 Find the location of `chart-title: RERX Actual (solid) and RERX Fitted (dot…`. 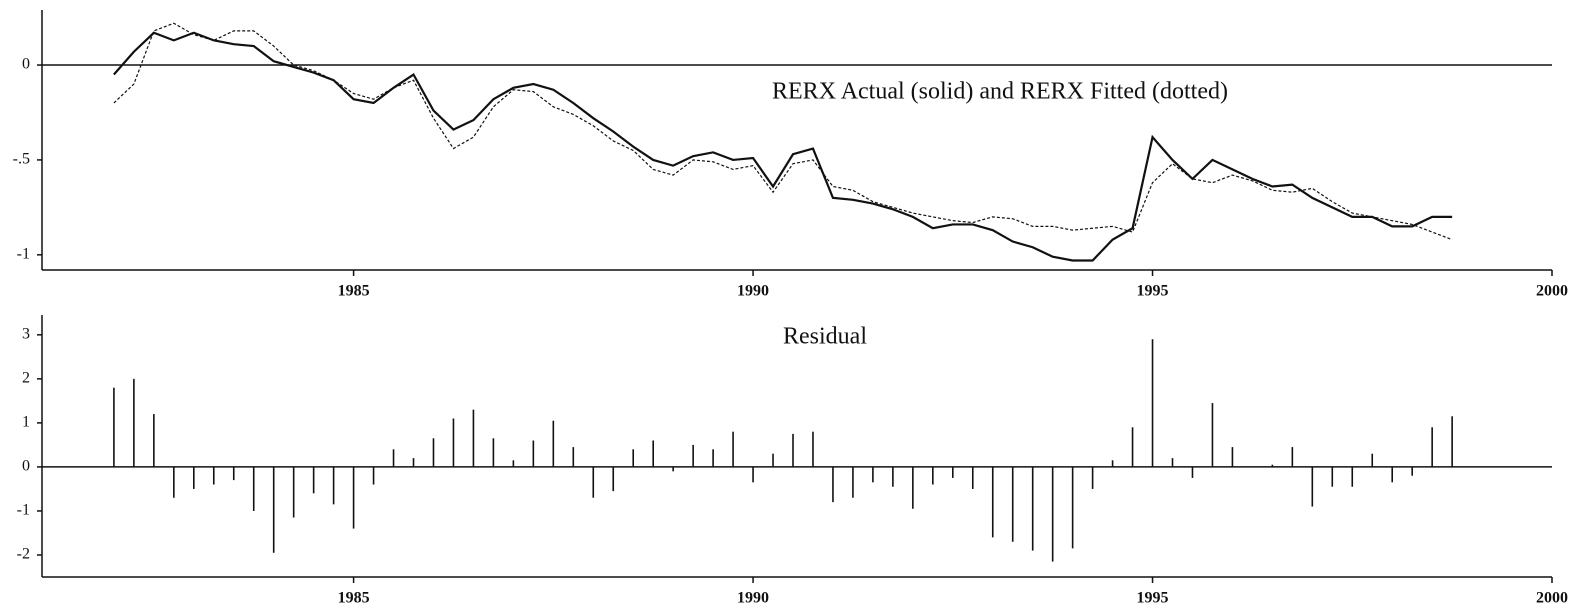

chart-title: RERX Actual (solid) and RERX Fitted (dot… is located at coordinates (1000, 92).